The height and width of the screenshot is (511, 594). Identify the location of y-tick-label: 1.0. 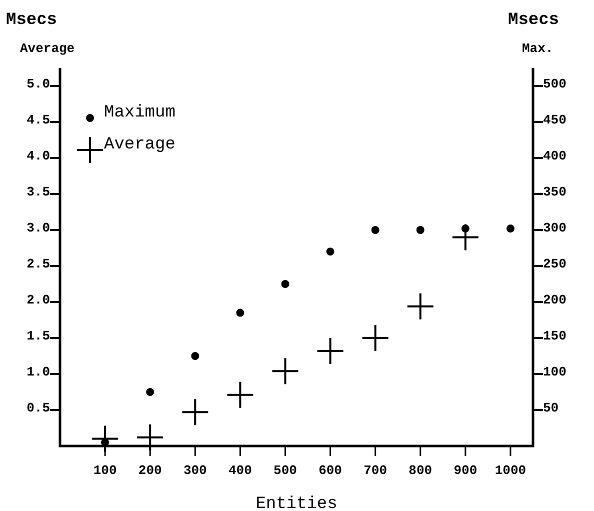
(38, 372).